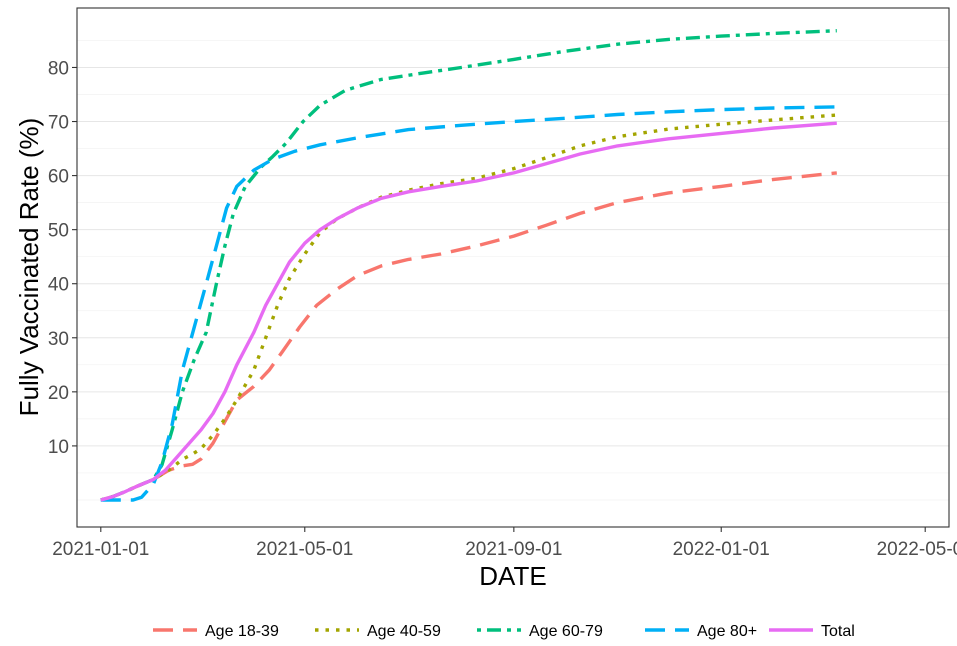 The width and height of the screenshot is (957, 646). What do you see at coordinates (721, 549) in the screenshot?
I see `x-tick-label: 2022-01-01` at bounding box center [721, 549].